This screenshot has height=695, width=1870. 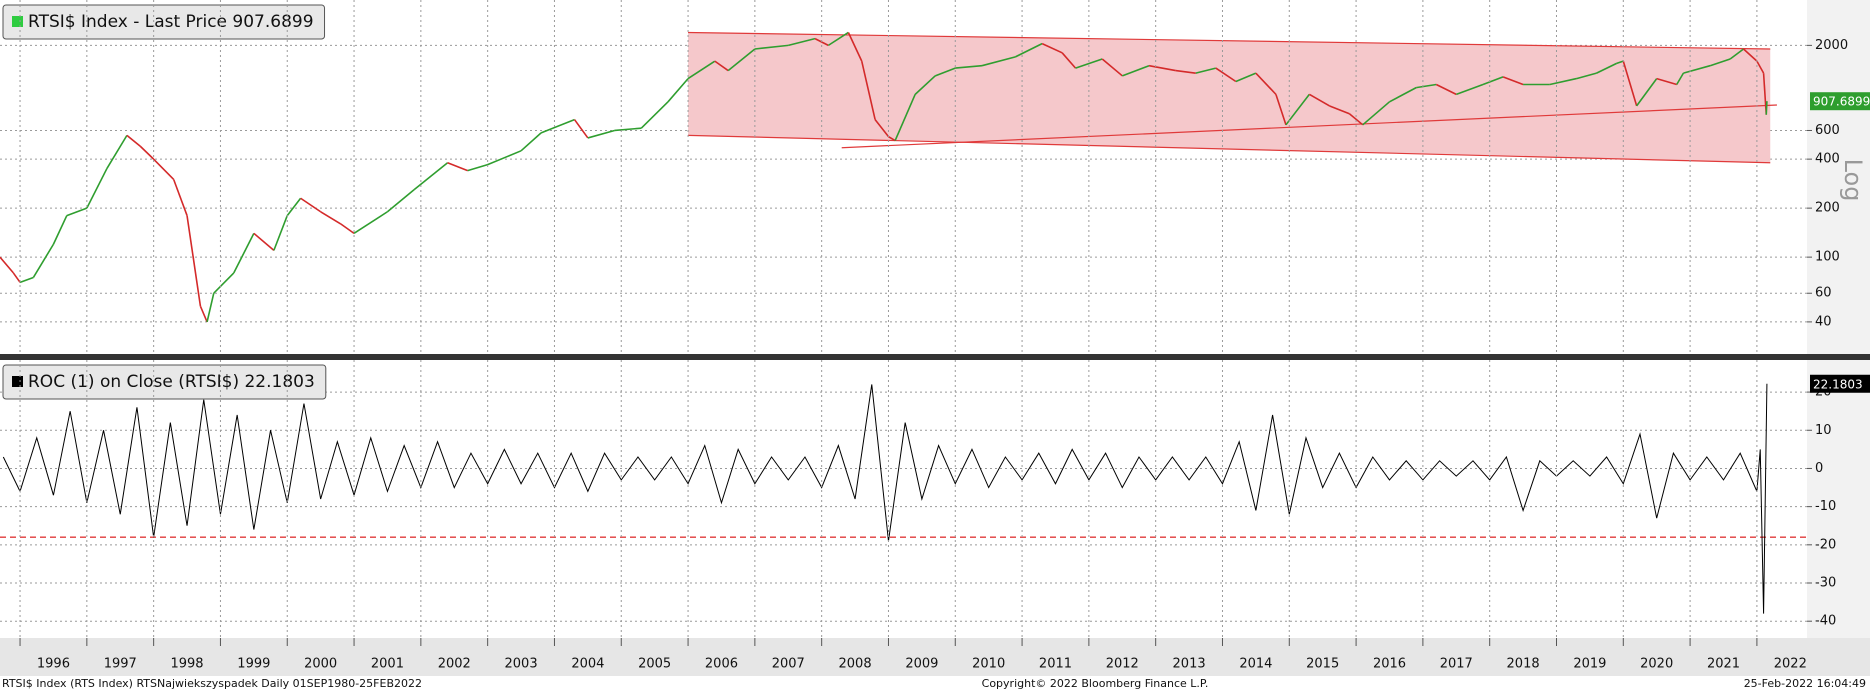 I want to click on trend-line, so click(x=1309, y=126).